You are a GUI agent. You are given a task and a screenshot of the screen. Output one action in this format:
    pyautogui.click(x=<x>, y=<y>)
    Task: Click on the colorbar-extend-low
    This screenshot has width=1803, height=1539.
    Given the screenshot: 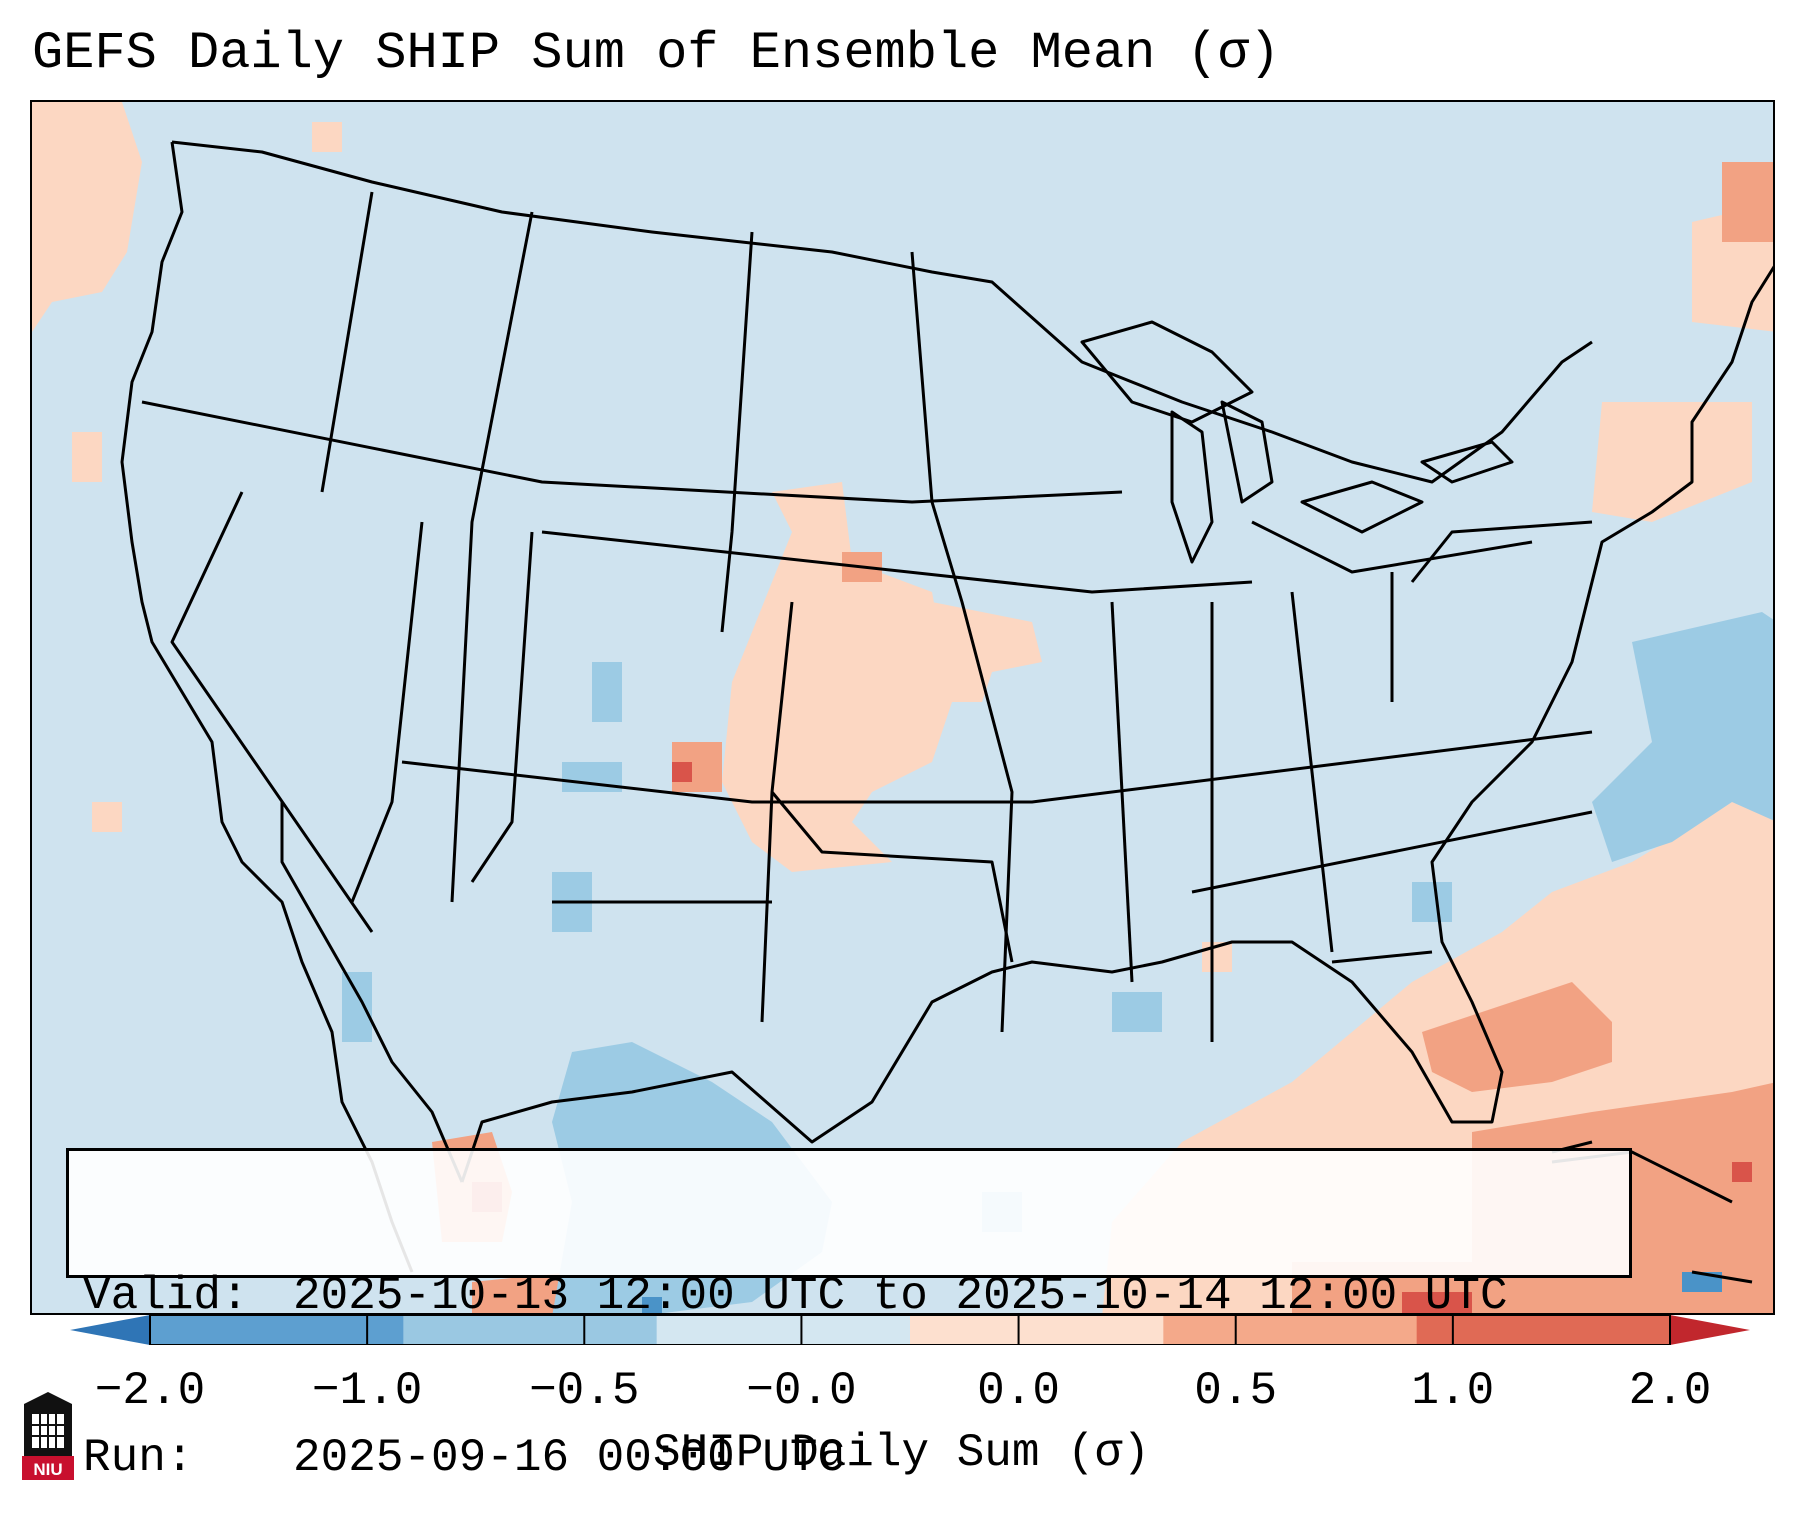 What is the action you would take?
    pyautogui.click(x=110, y=1330)
    